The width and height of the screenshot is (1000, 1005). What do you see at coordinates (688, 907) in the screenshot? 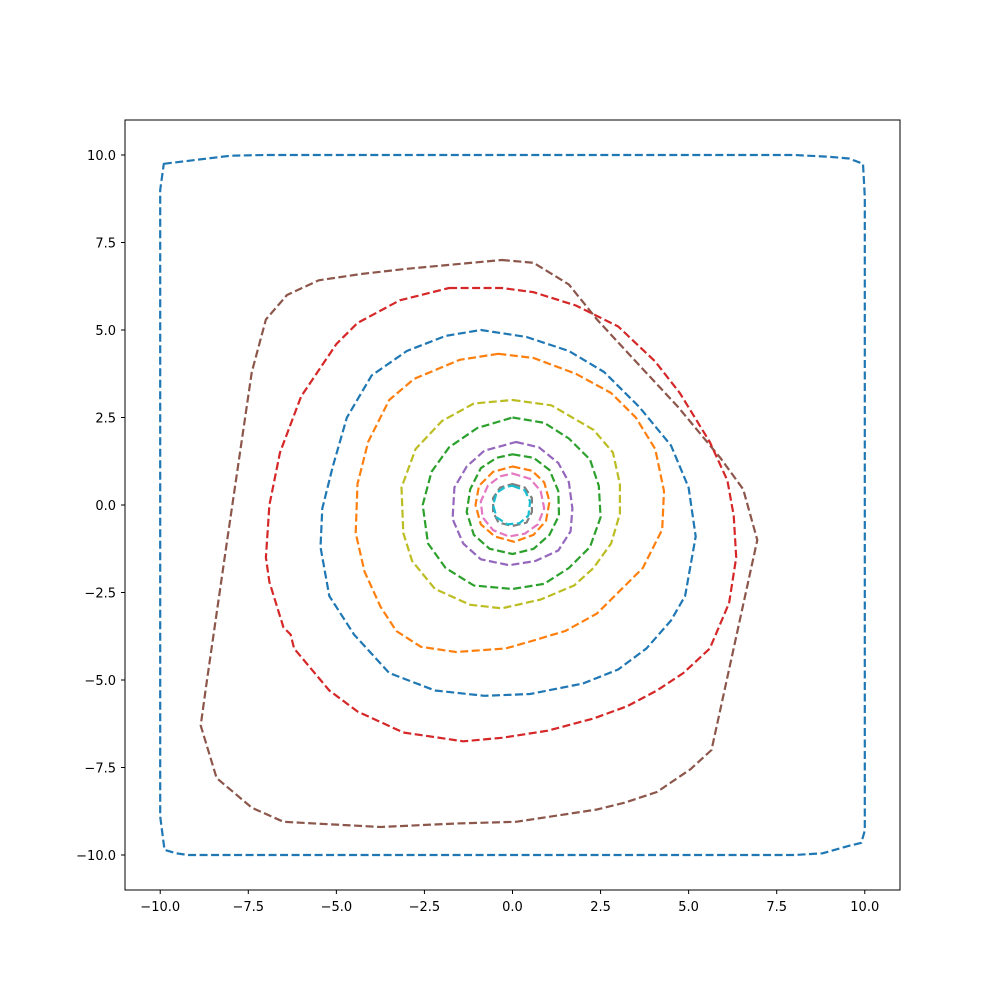
I see `x-tick-label: 5.0` at bounding box center [688, 907].